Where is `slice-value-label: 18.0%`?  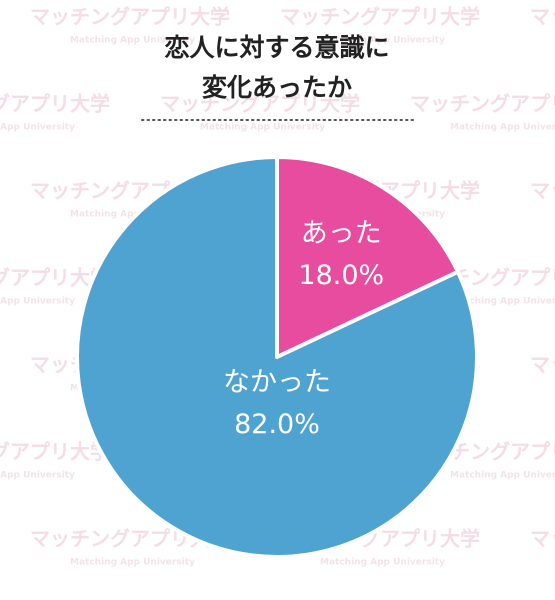
slice-value-label: 18.0% is located at coordinates (341, 275).